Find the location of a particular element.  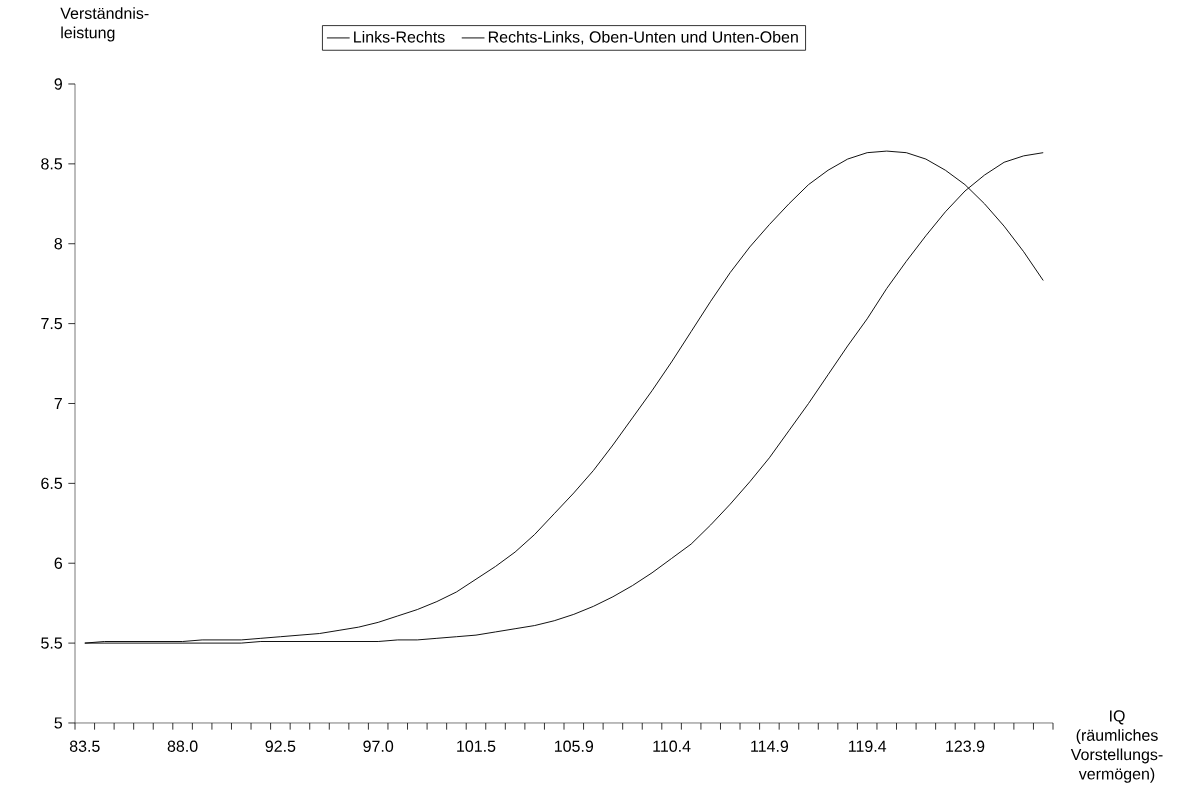

y-tick-label: 8 is located at coordinates (58, 244).